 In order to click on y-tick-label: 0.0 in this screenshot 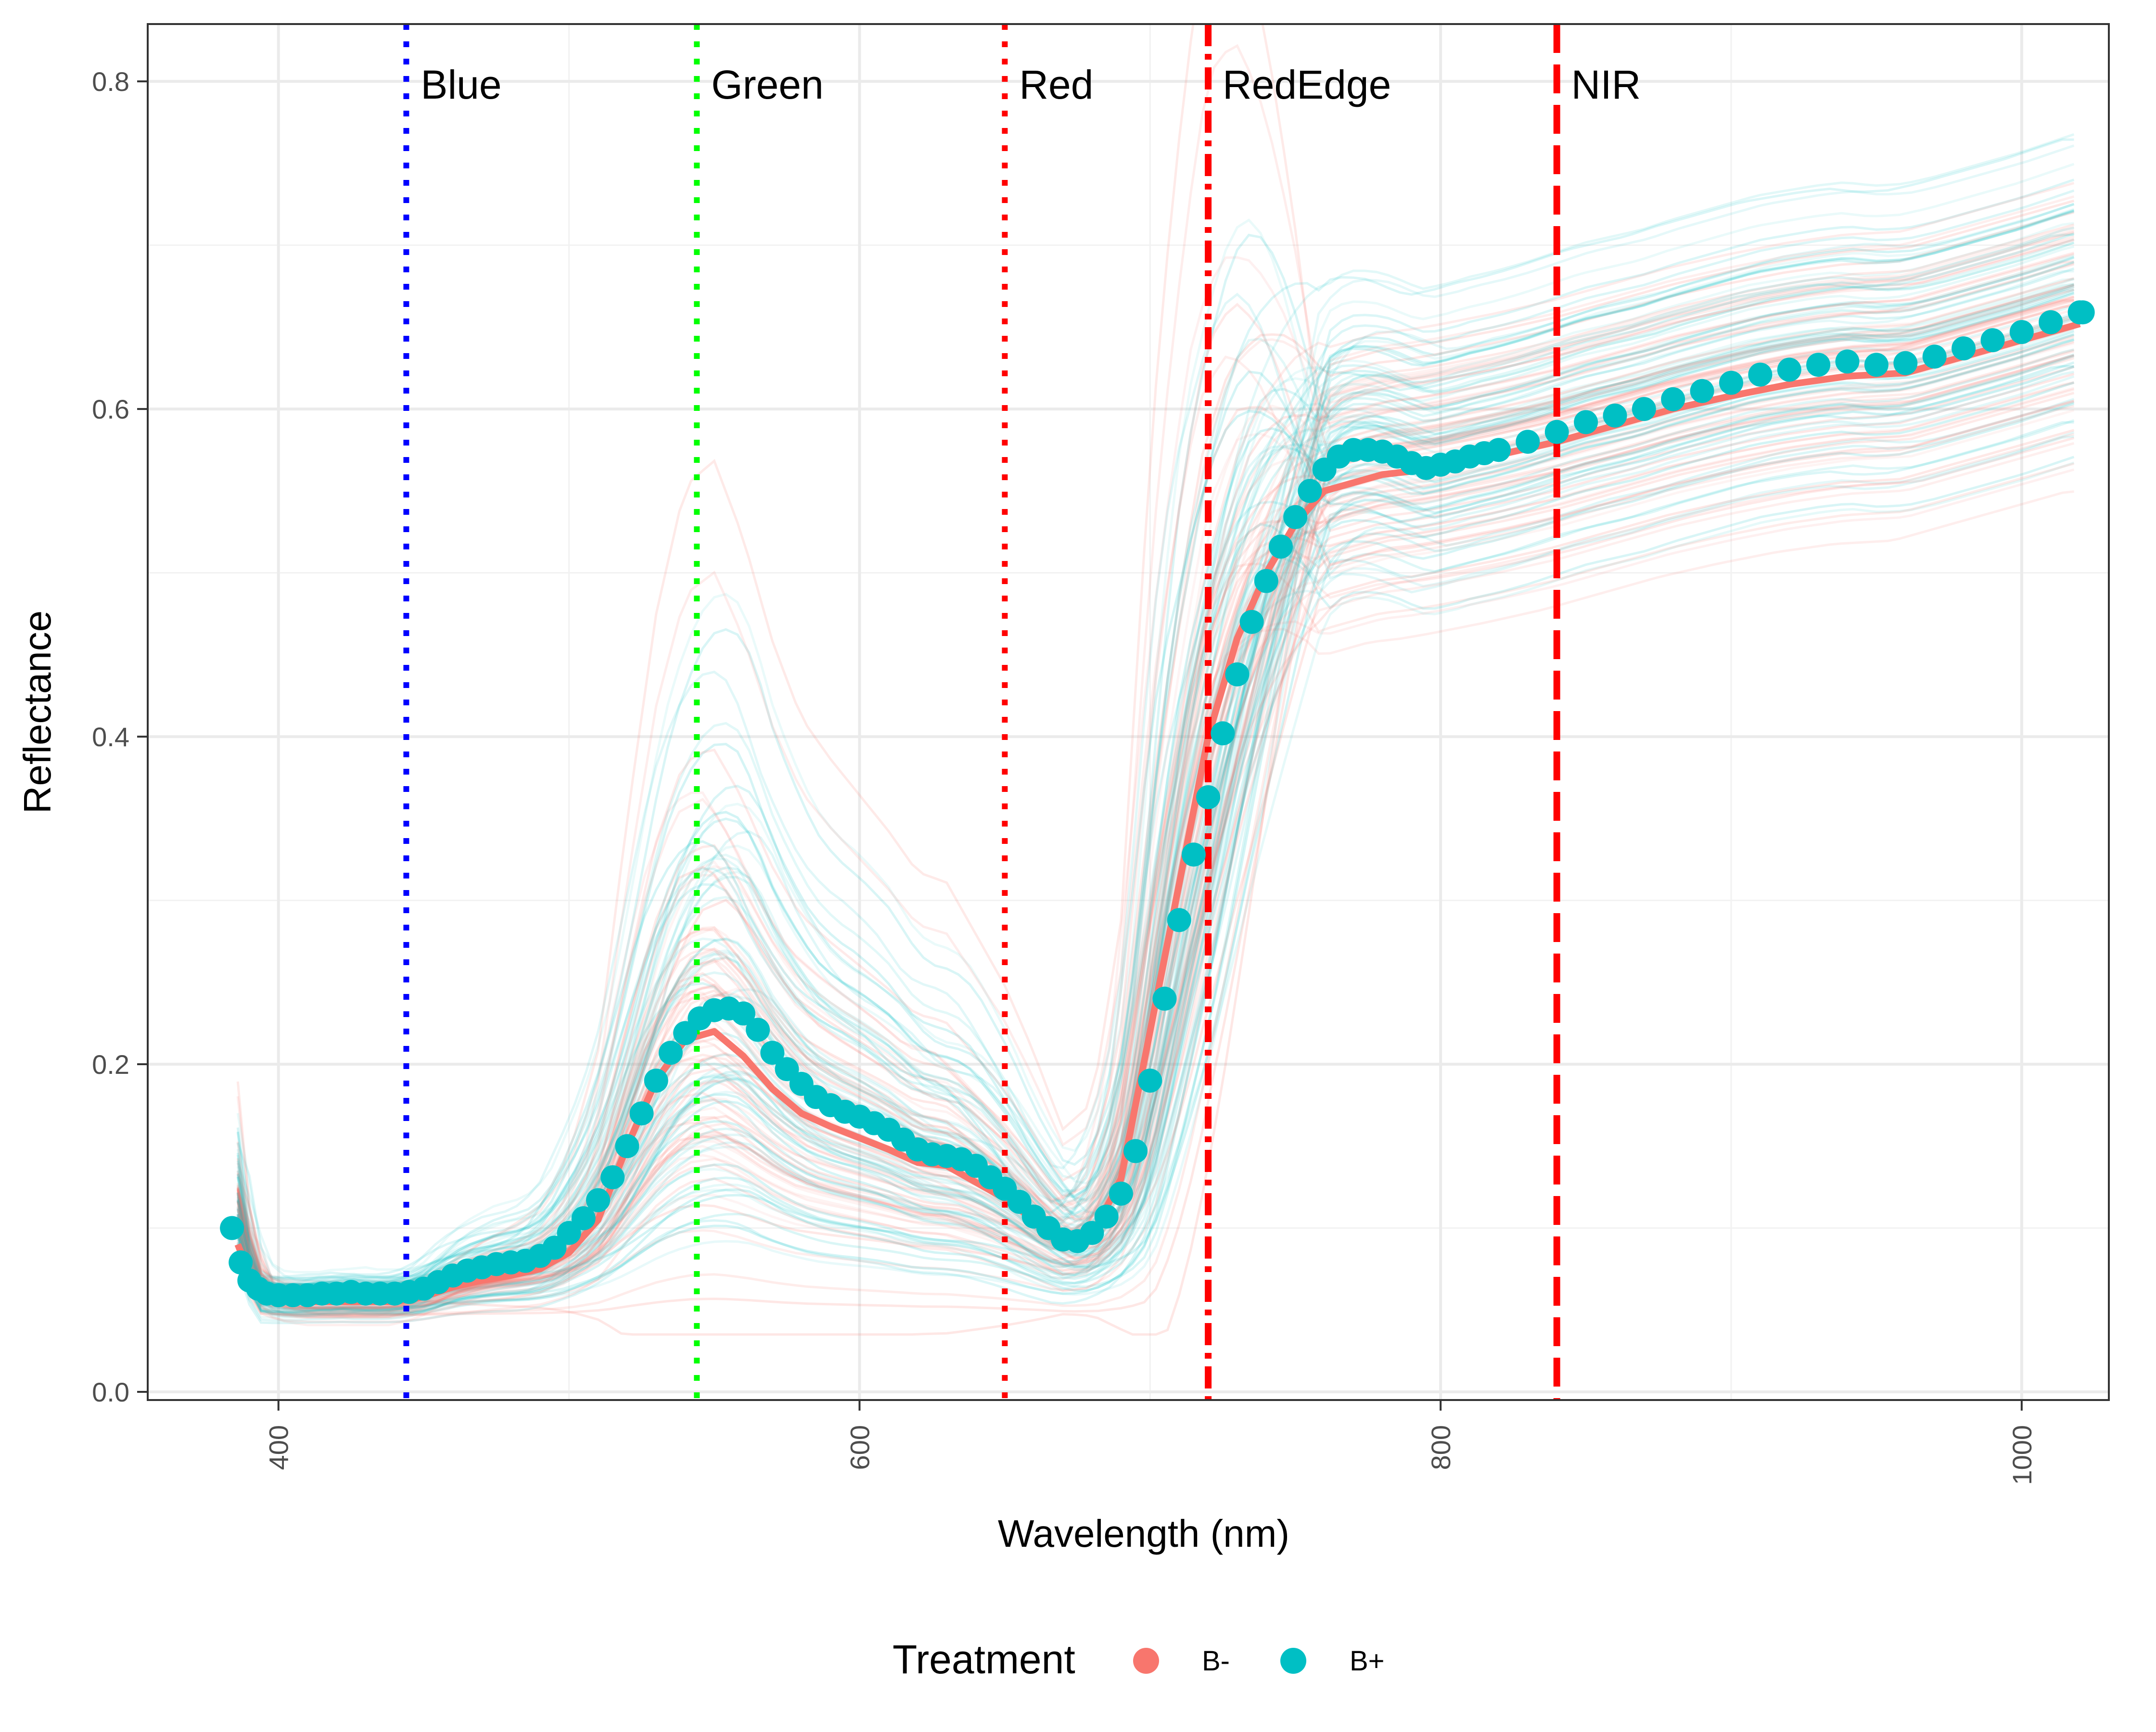, I will do `click(110, 1392)`.